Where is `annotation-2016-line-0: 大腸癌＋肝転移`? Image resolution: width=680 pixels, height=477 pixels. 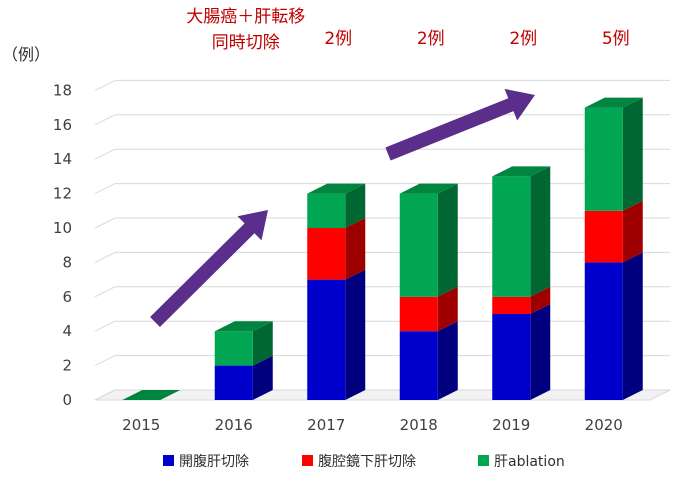
annotation-2016-line-0: 大腸癌＋肝転移 is located at coordinates (245, 17).